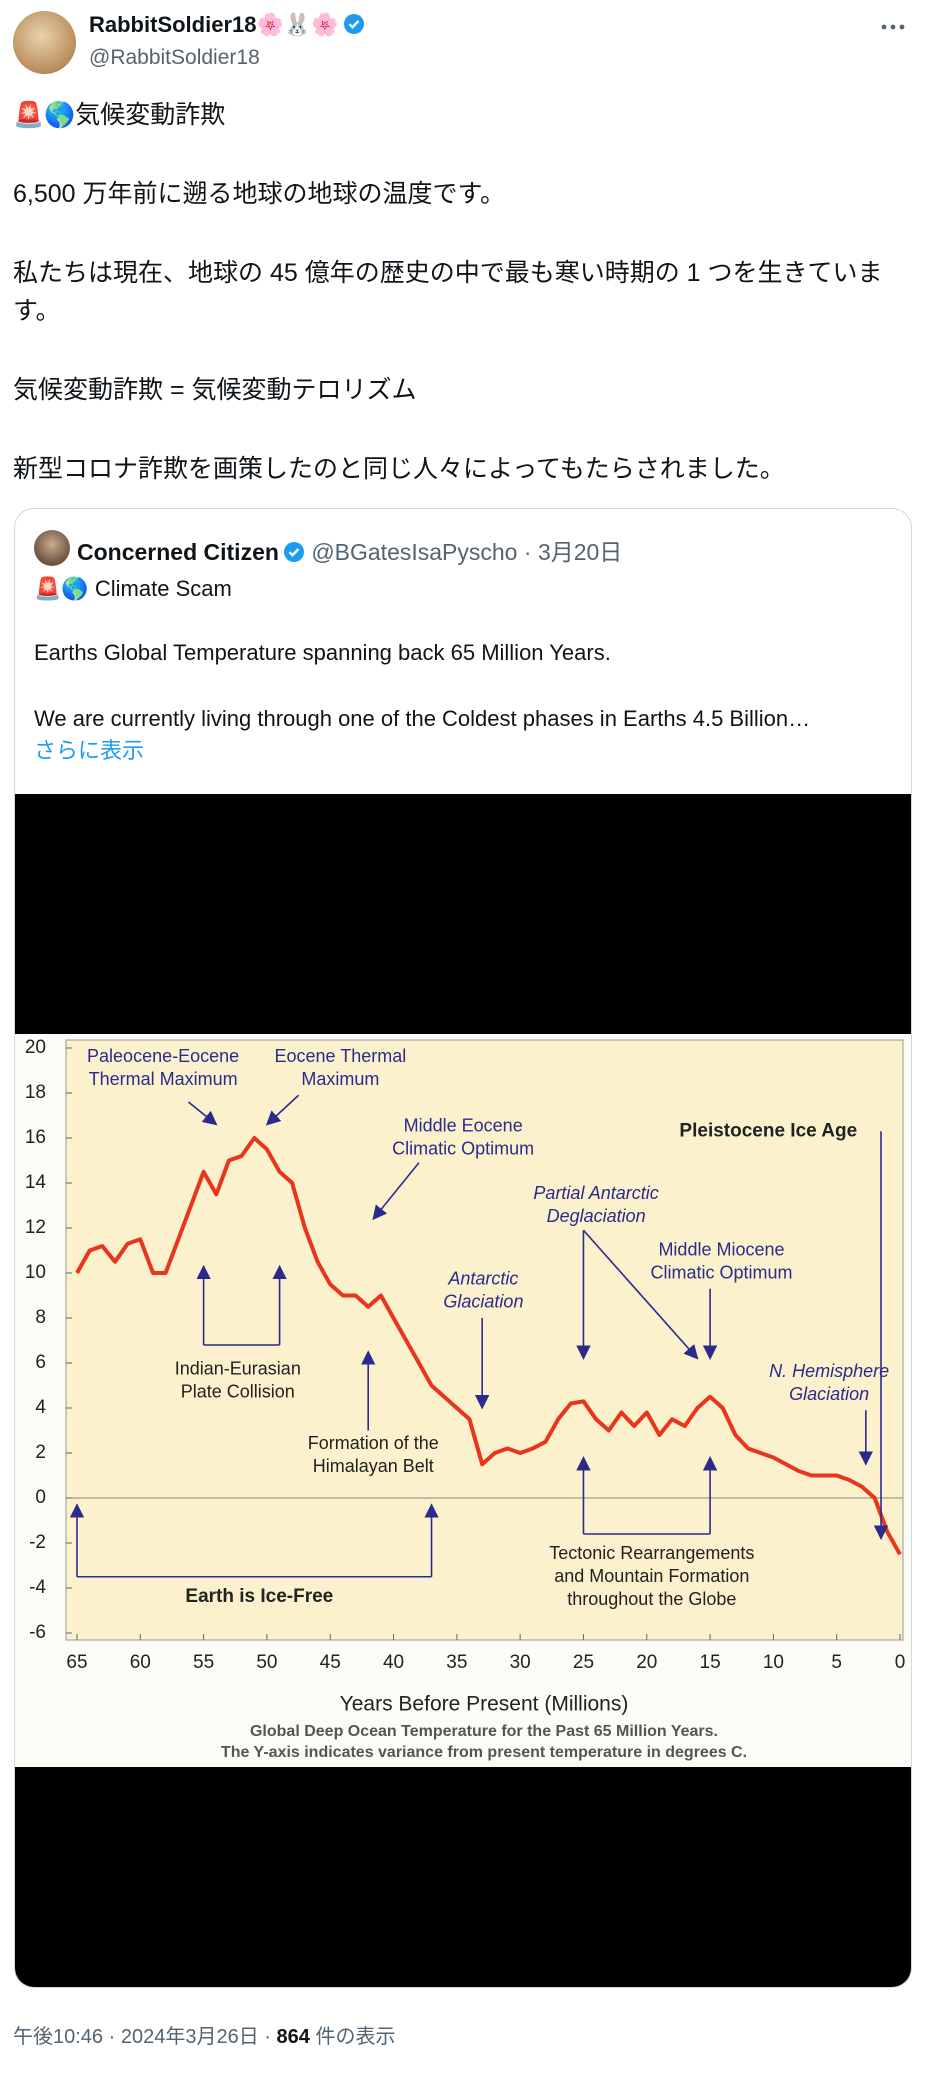 This screenshot has width=930, height=2074. Describe the element at coordinates (52, 548) in the screenshot. I see `quote-avatar` at that location.